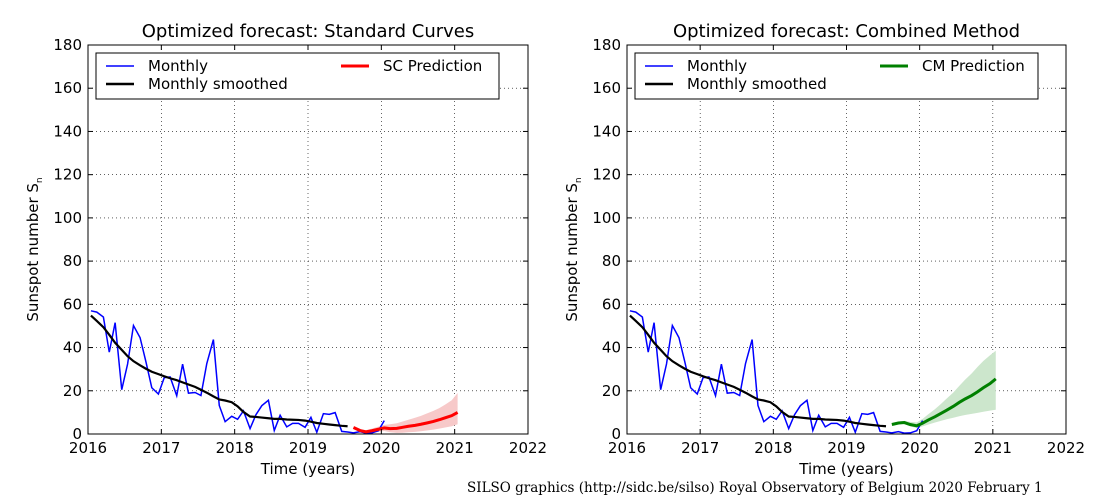  I want to click on legend-label-2: SC Prediction, so click(432, 66).